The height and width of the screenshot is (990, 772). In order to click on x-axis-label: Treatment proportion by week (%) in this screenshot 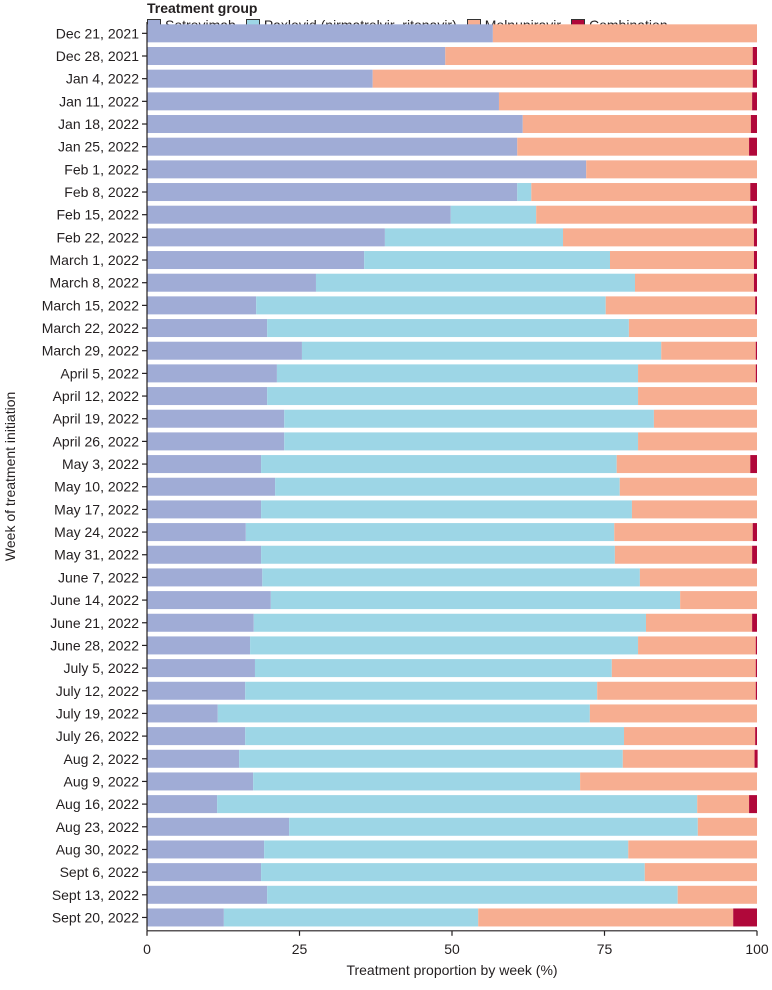, I will do `click(451, 970)`.